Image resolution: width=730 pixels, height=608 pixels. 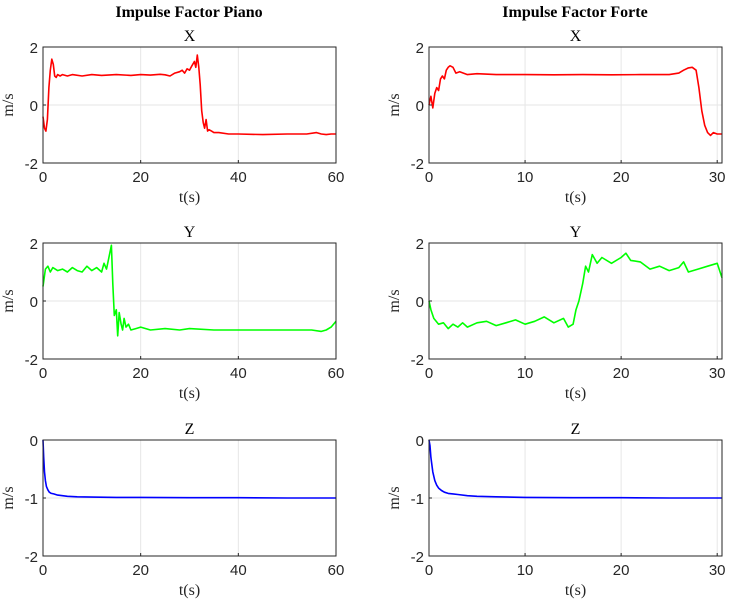 I want to click on column-title-forte: Impulse Factor Forte, so click(x=574, y=12).